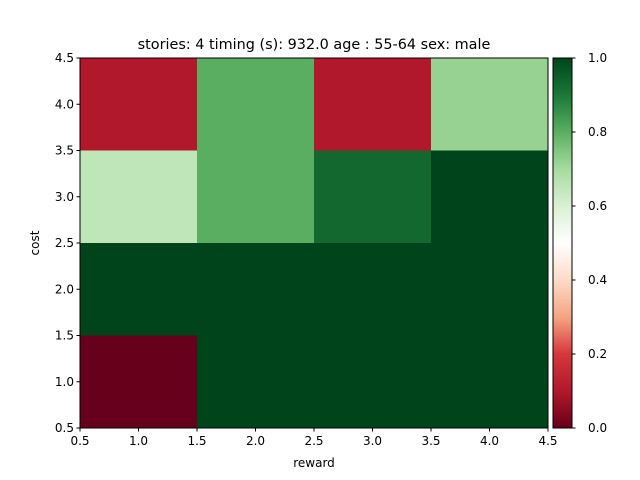 This screenshot has height=480, width=640. I want to click on heatmap-cell-r0-c0, so click(138, 381).